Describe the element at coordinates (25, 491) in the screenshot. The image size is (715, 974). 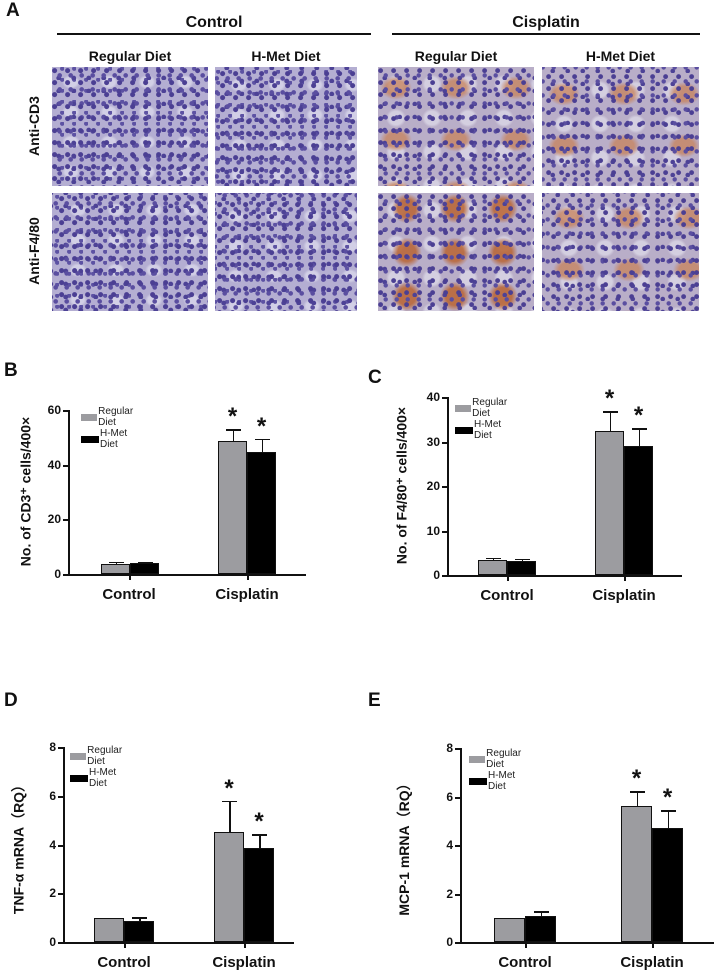
I see `y-axis-label: No. of CD3⁺ cells/400×` at that location.